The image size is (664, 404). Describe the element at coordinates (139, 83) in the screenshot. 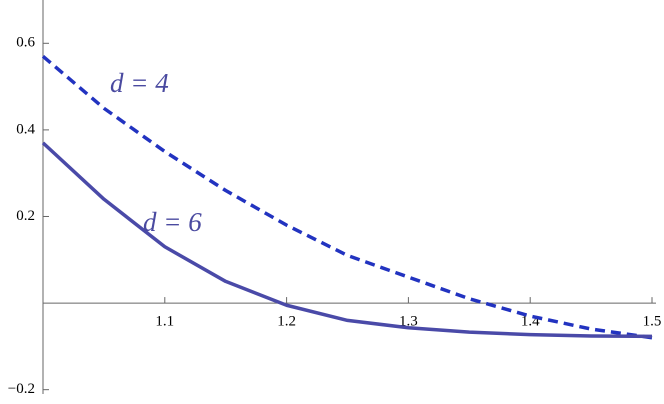

I see `series-label: d = 4` at that location.